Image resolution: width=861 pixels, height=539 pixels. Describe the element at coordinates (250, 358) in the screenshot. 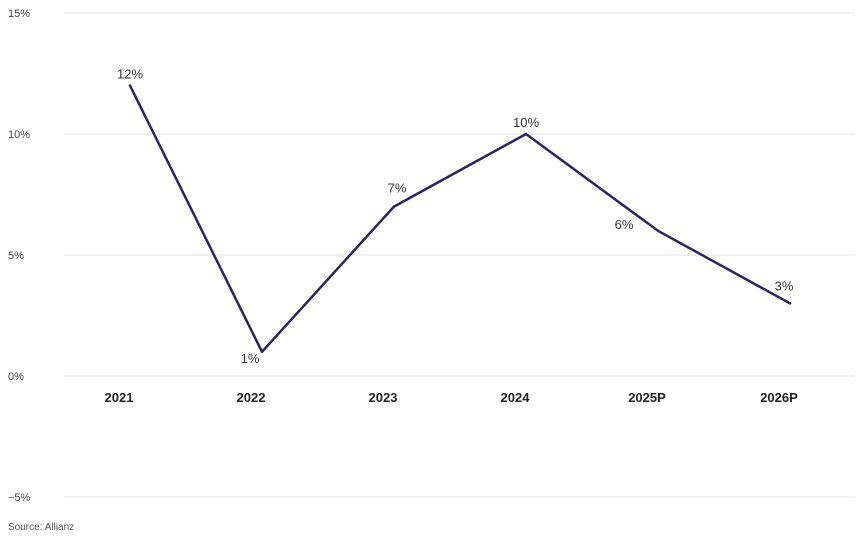

I see `data-label: 1%` at that location.